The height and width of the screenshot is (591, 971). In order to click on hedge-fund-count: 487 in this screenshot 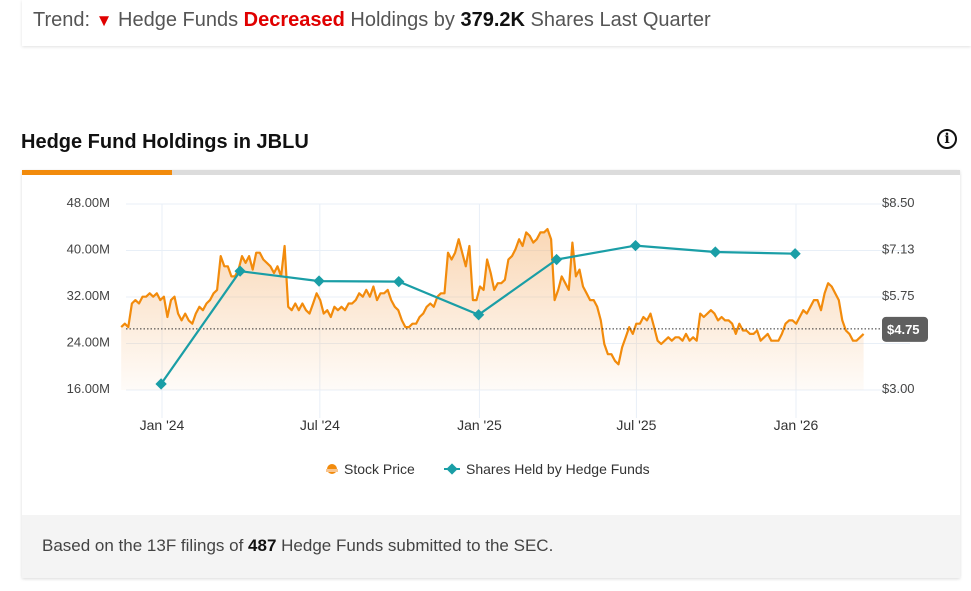, I will do `click(262, 545)`.